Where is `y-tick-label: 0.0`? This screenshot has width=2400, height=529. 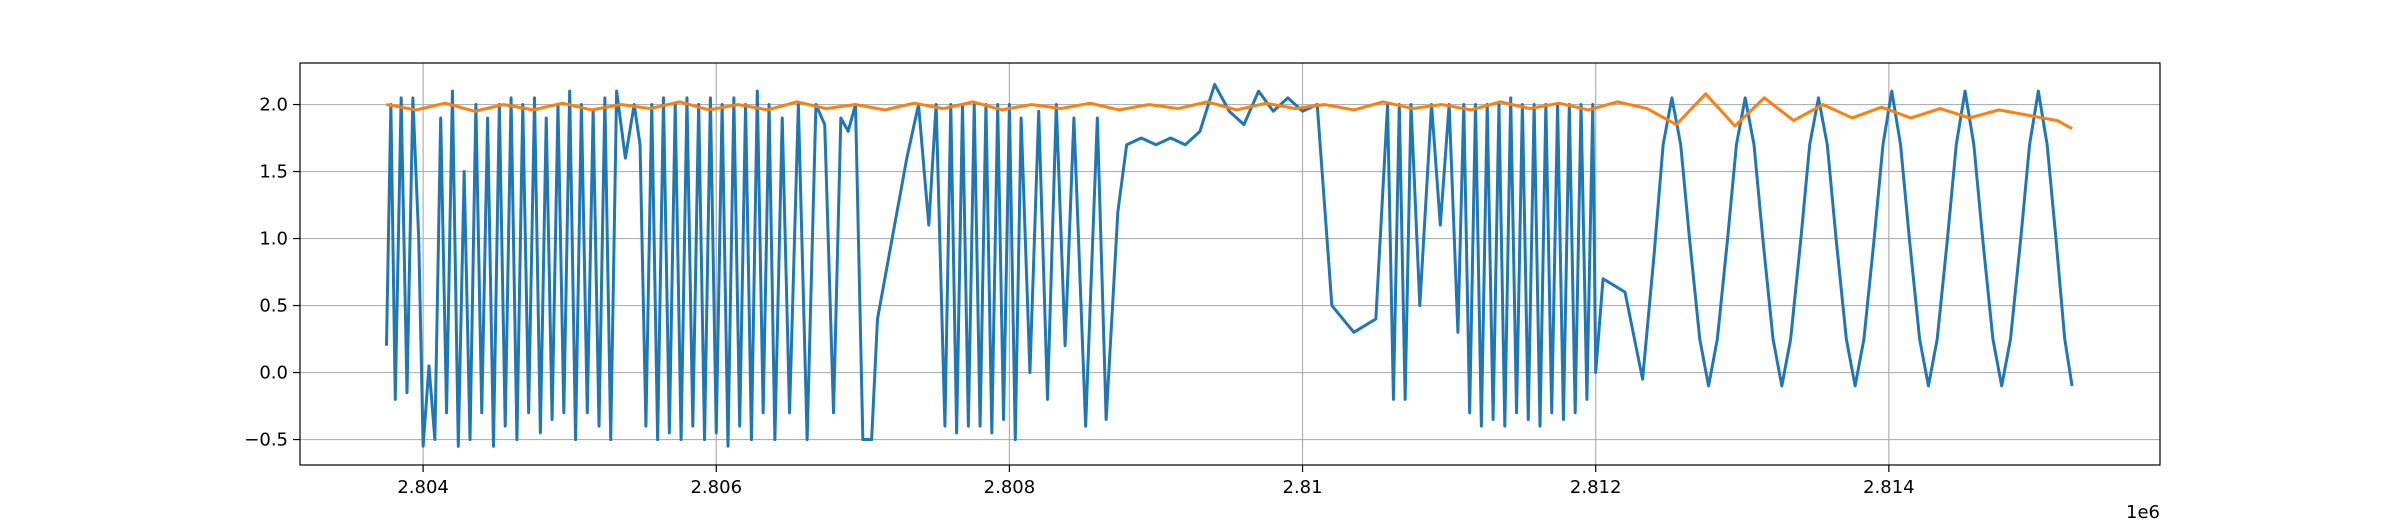
y-tick-label: 0.0 is located at coordinates (273, 373).